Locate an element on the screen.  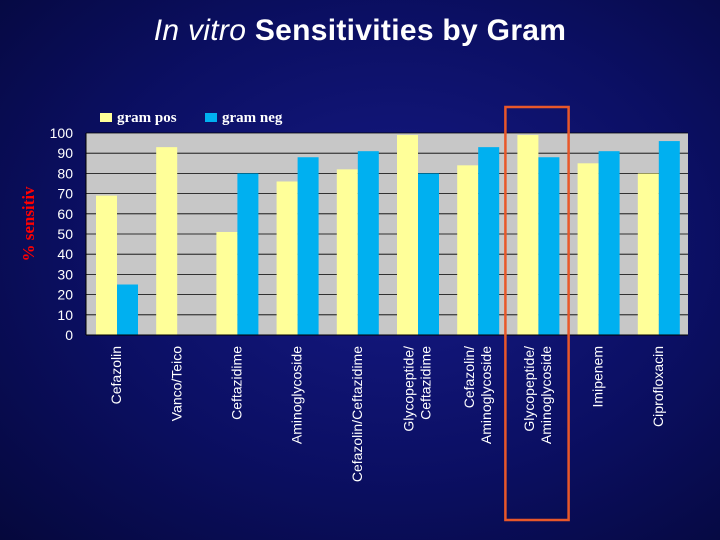
y-tick-label: 80 is located at coordinates (65, 173).